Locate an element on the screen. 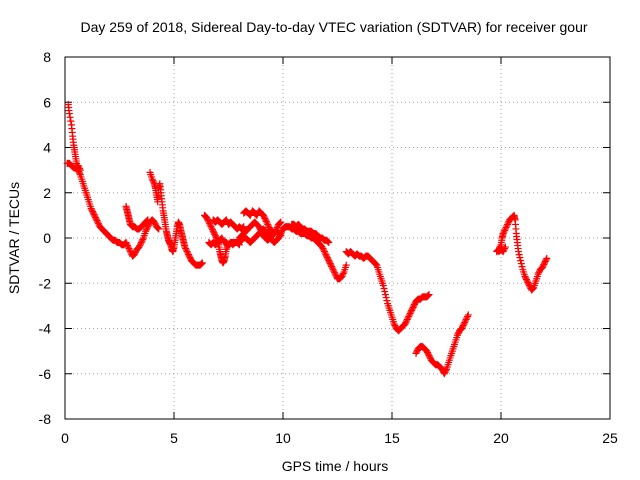 The width and height of the screenshot is (640, 480). y-tick-label: 2 is located at coordinates (47, 193).